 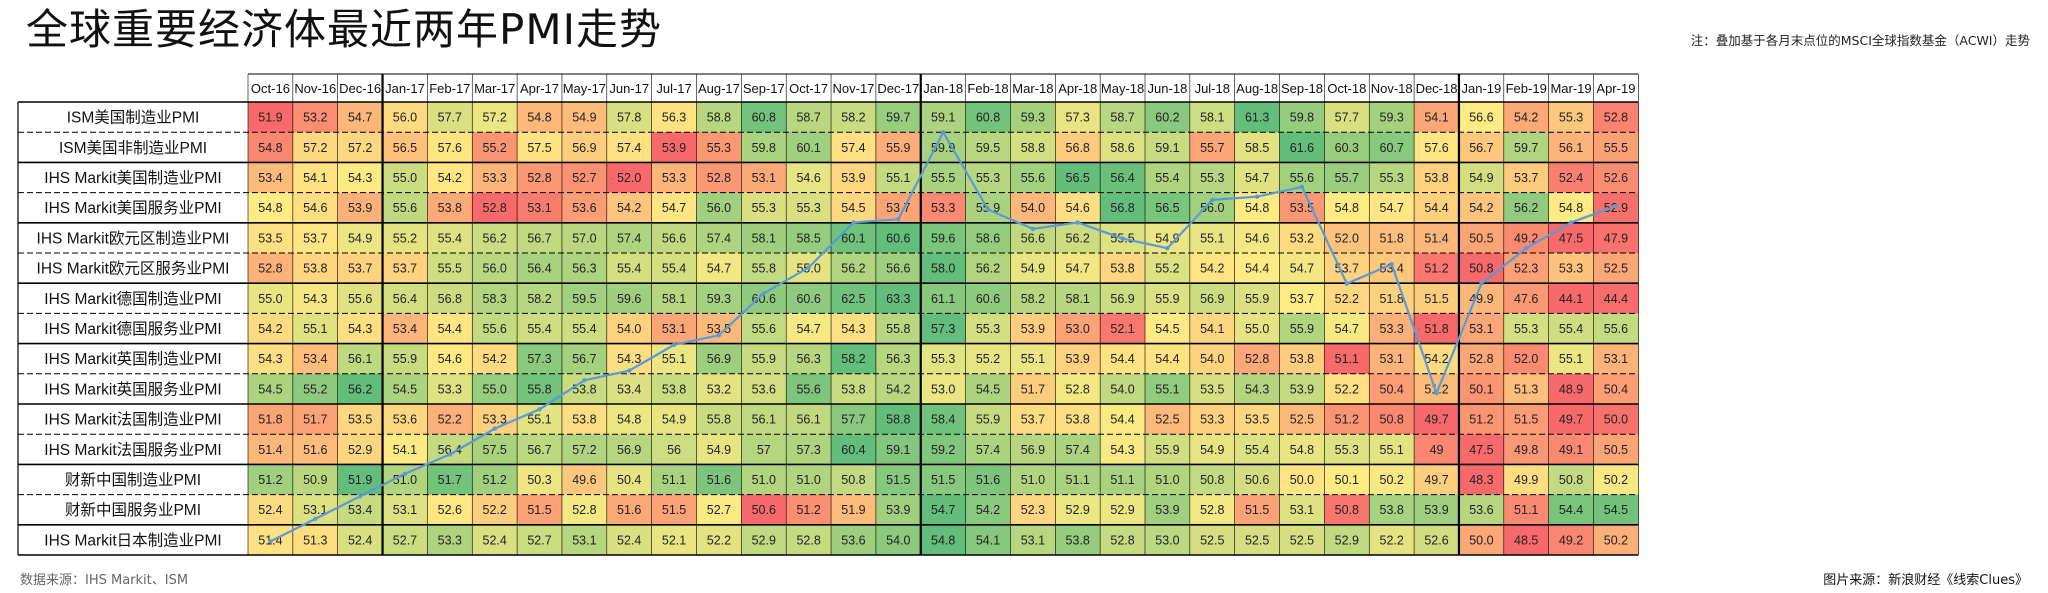 I want to click on cell-value: 56.2, so click(x=988, y=269).